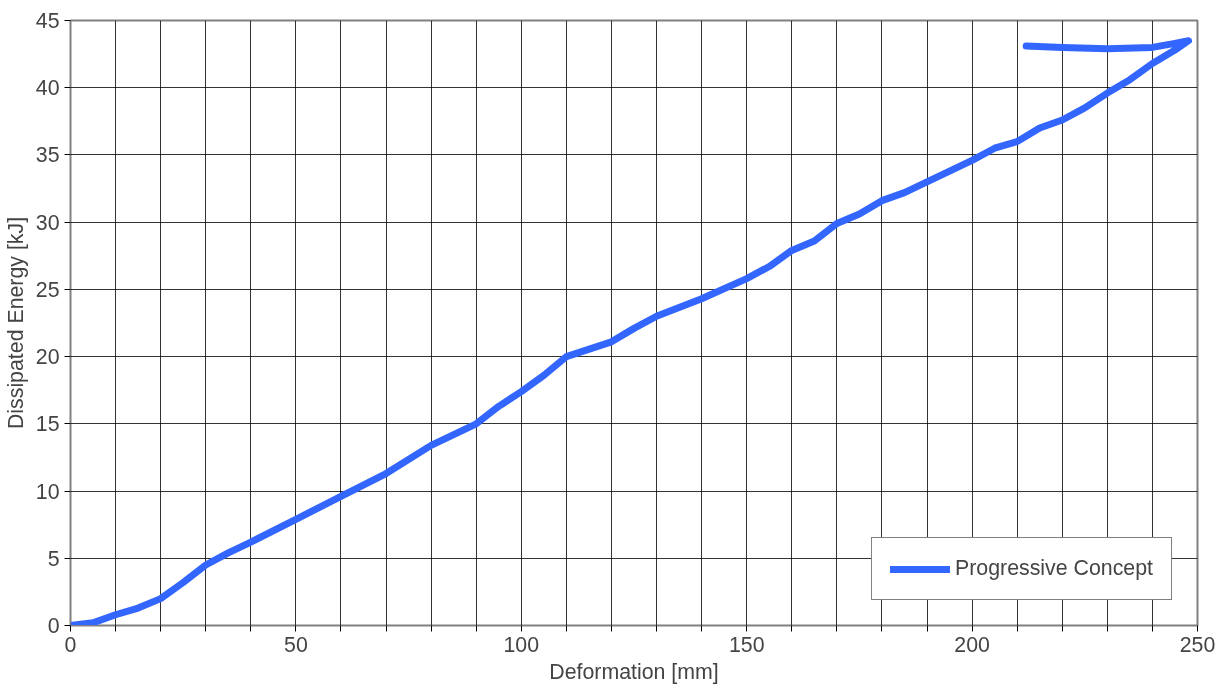  What do you see at coordinates (70, 644) in the screenshot?
I see `x-tick-label: 0` at bounding box center [70, 644].